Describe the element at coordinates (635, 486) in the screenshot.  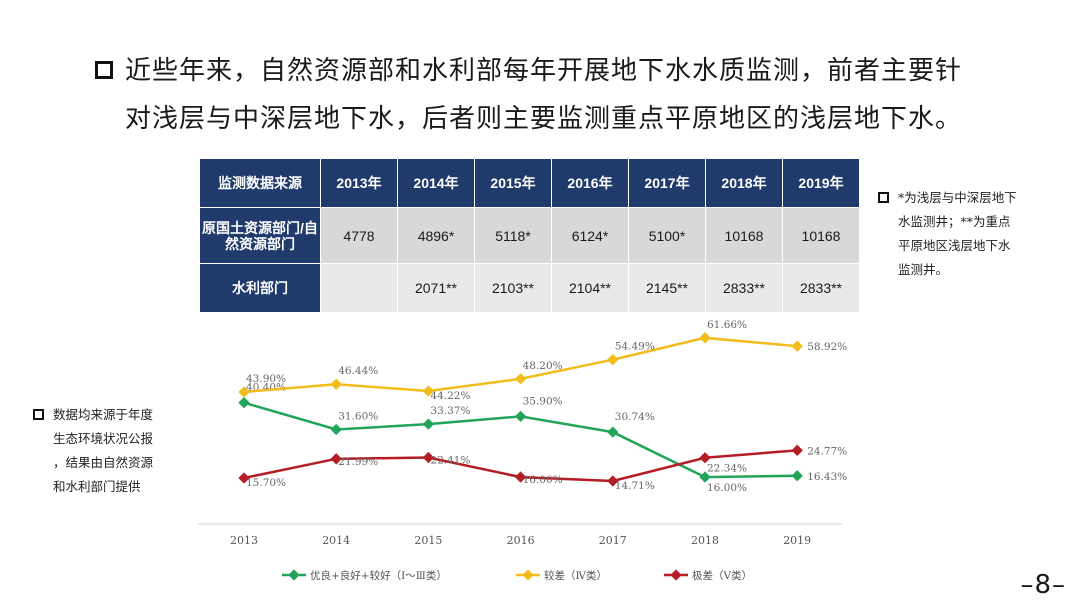
I see `data-label: 14.71%` at that location.